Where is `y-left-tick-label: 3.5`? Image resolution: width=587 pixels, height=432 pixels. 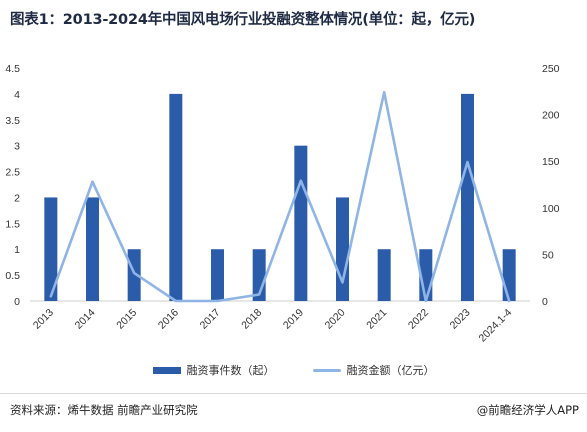 y-left-tick-label: 3.5 is located at coordinates (12, 121).